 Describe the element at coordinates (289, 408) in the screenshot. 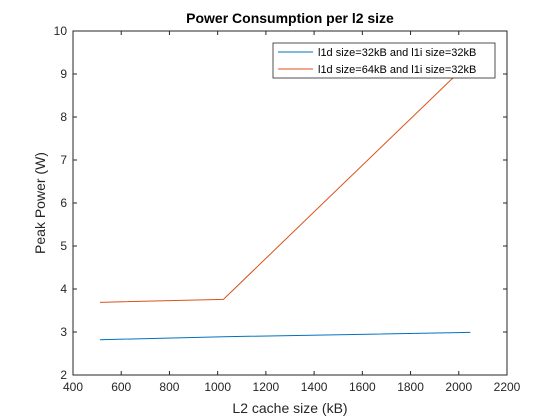

I see `x-axis-label: L2 cache size (kB)` at that location.